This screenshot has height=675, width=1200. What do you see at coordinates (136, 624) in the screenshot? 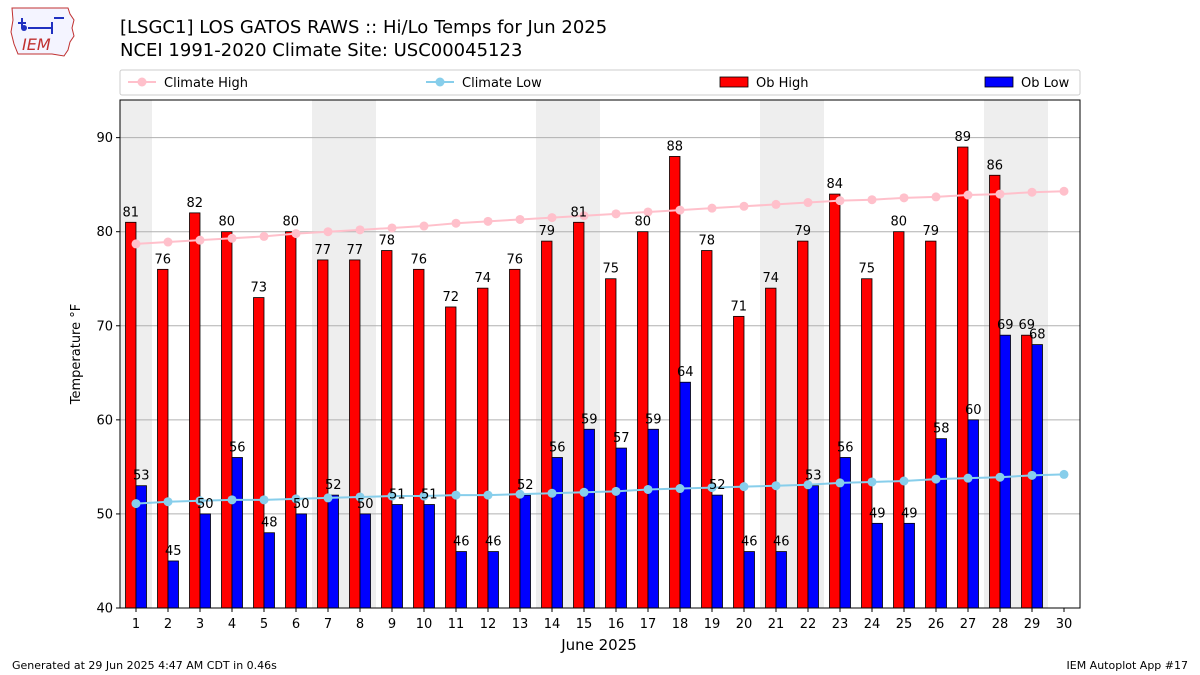
I see `xtick-label-1: 1` at bounding box center [136, 624].